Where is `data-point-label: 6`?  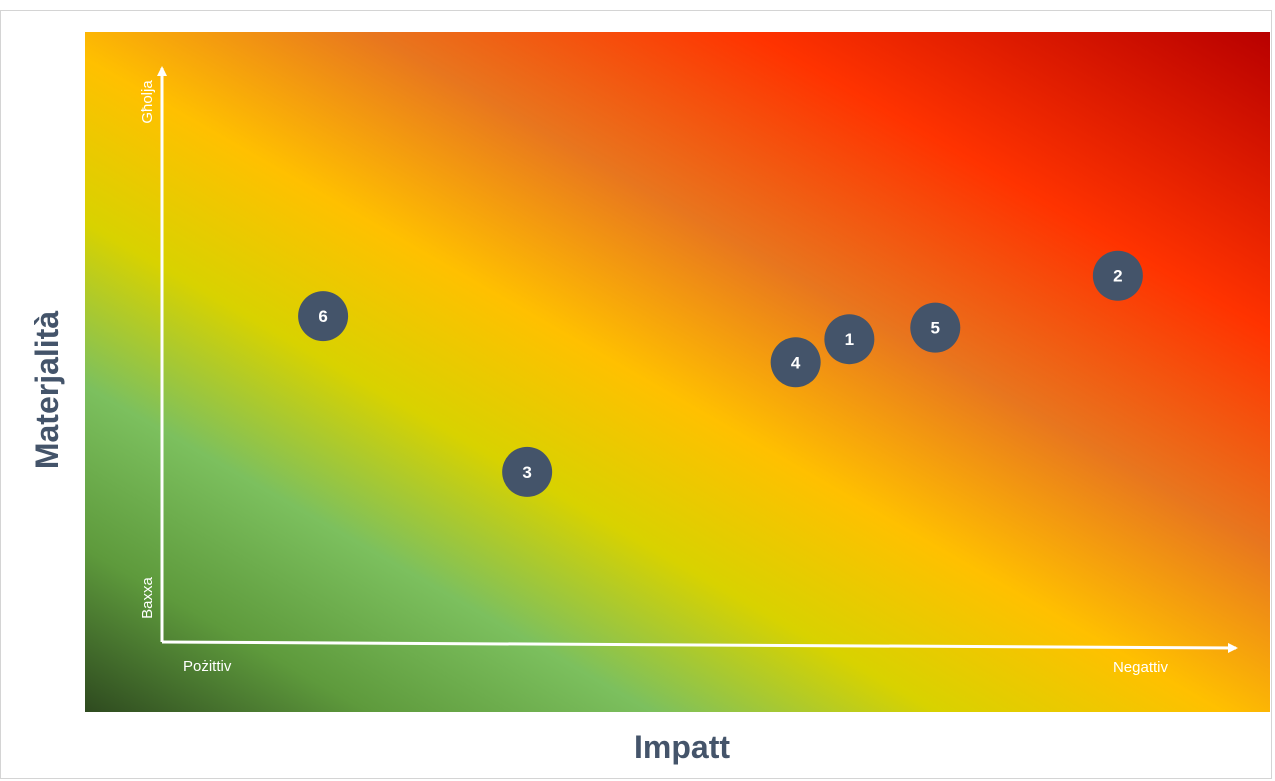 data-point-label: 6 is located at coordinates (322, 316).